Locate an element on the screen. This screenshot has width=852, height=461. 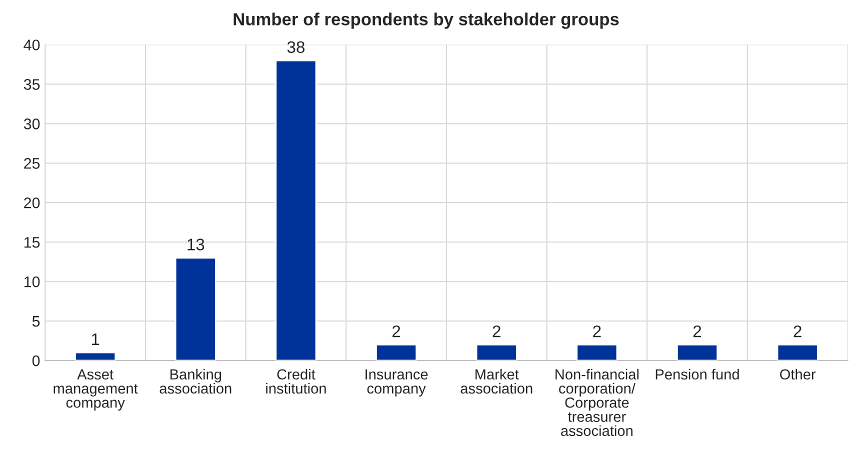
y-tick-label: 40 is located at coordinates (32, 45).